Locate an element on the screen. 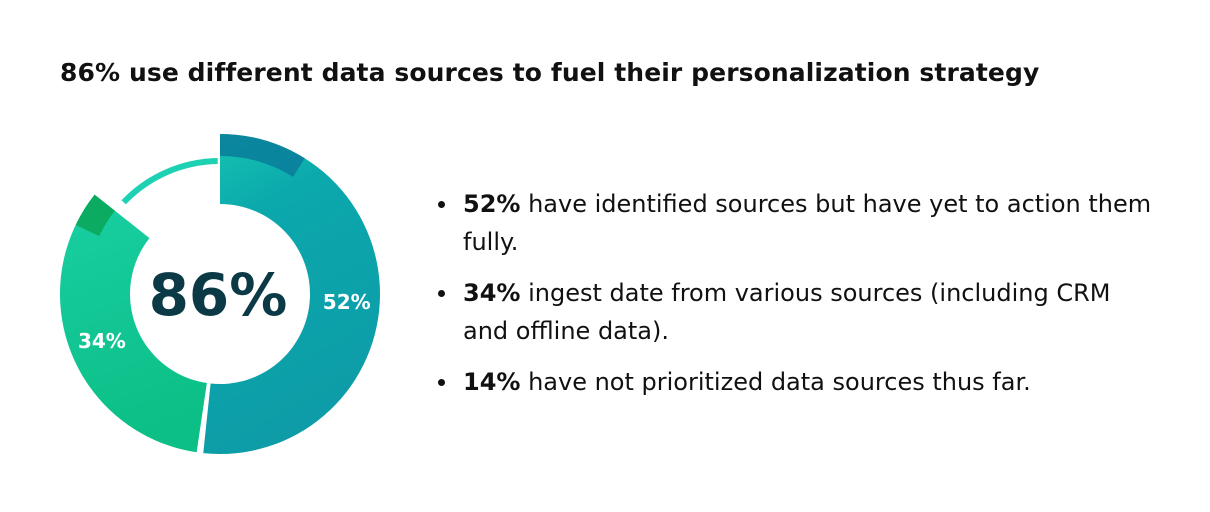  donut-accent-top is located at coordinates (262, 155).